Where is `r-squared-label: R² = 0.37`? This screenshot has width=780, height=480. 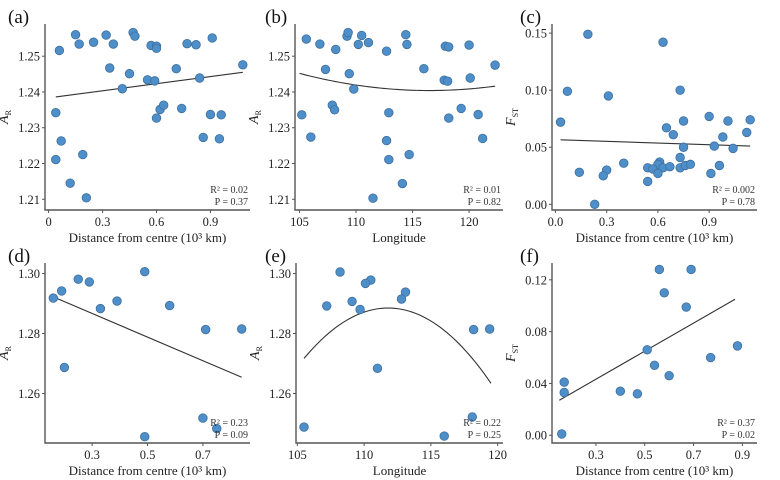
r-squared-label: R² = 0.37 is located at coordinates (736, 423).